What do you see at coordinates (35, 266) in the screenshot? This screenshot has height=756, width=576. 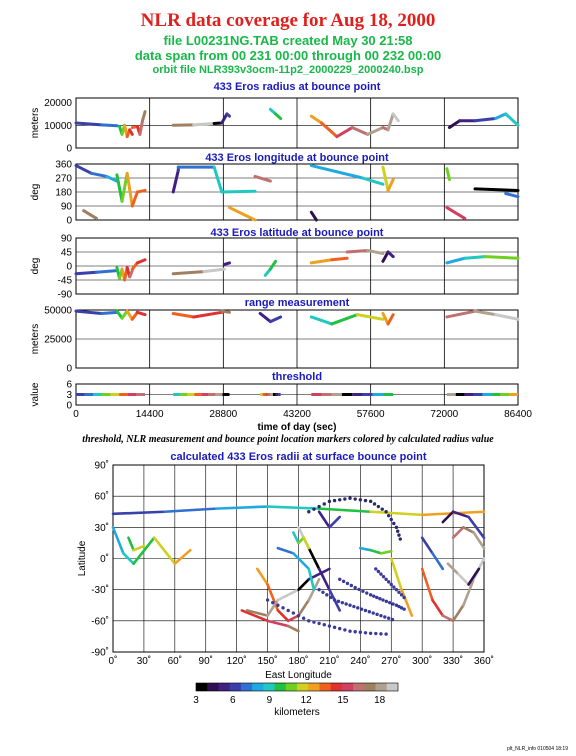 I see `y-axis-label: deg` at bounding box center [35, 266].